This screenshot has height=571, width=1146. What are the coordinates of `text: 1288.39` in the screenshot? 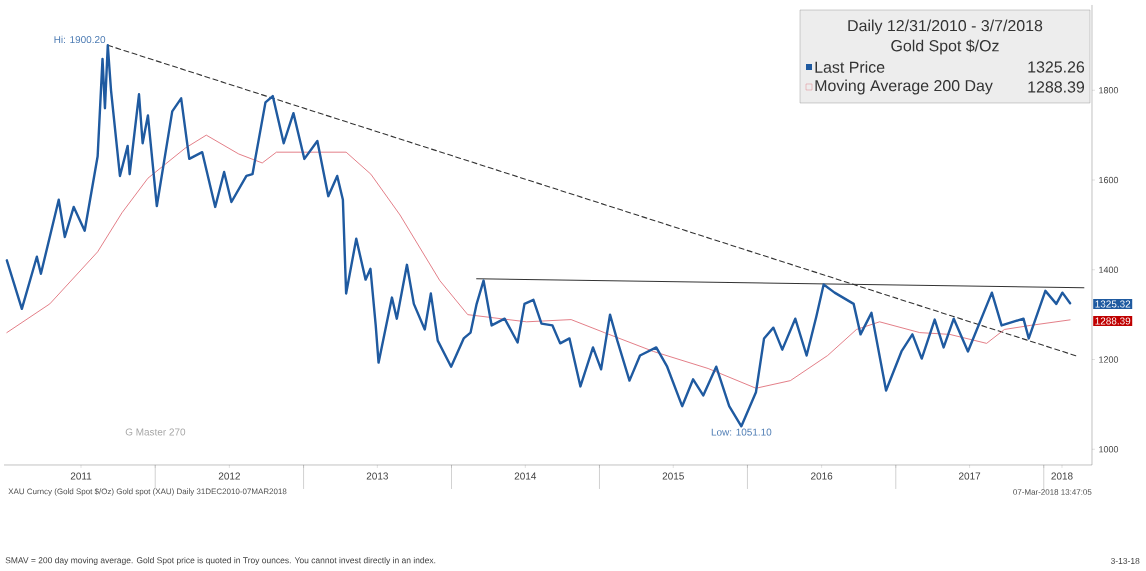 It's located at (1113, 321).